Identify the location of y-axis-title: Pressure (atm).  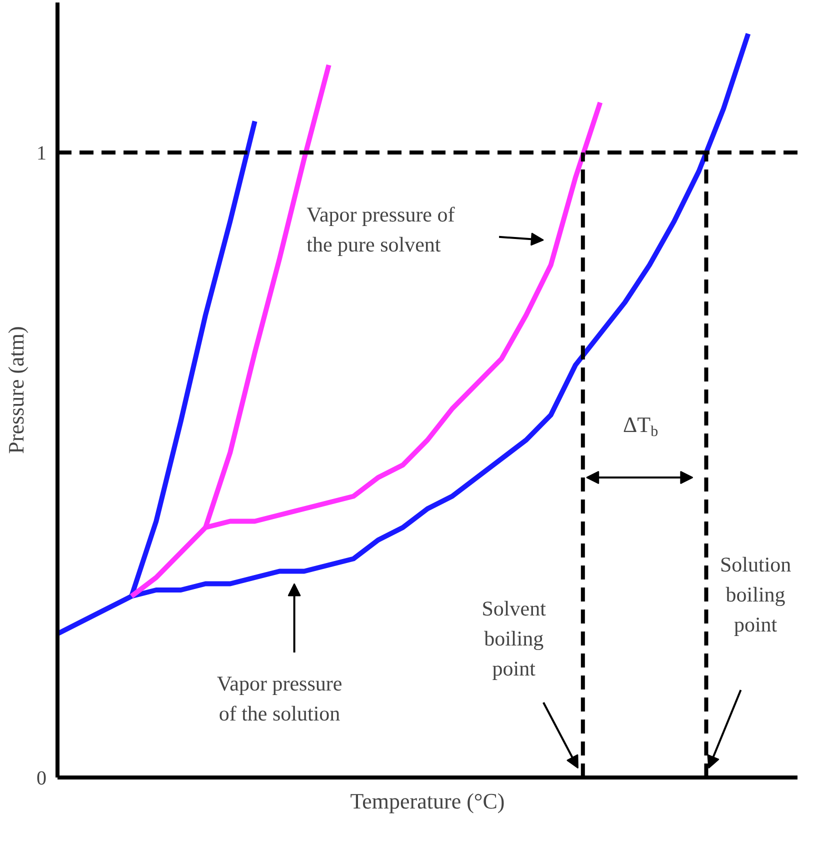
(16, 390).